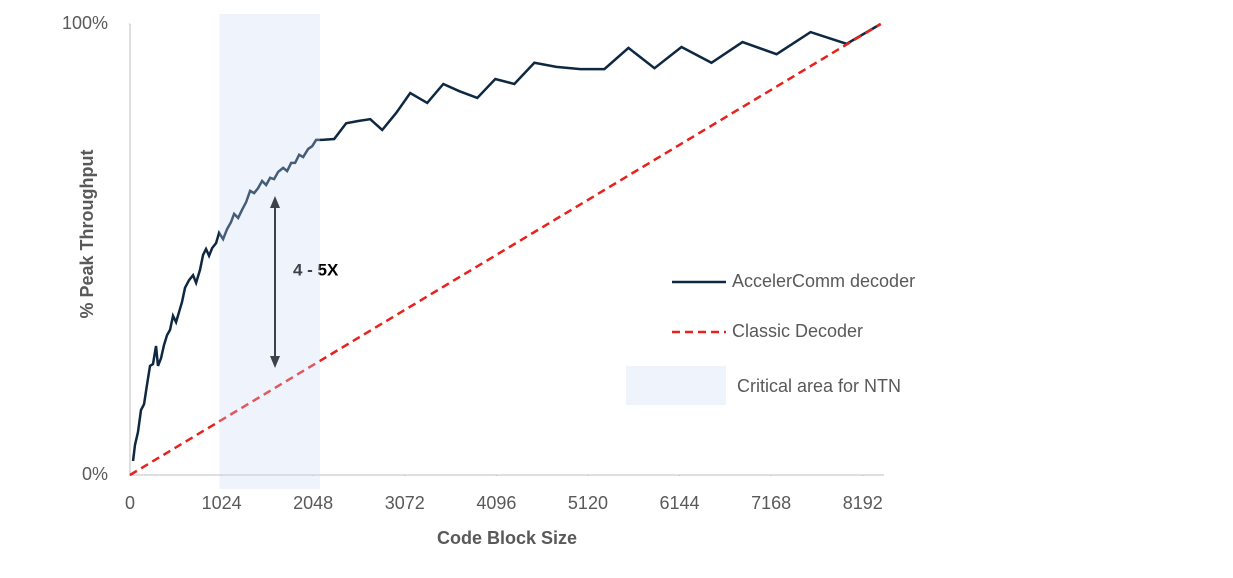 This screenshot has width=1233, height=578. Describe the element at coordinates (85, 23) in the screenshot. I see `y-tick-label: 100%` at that location.